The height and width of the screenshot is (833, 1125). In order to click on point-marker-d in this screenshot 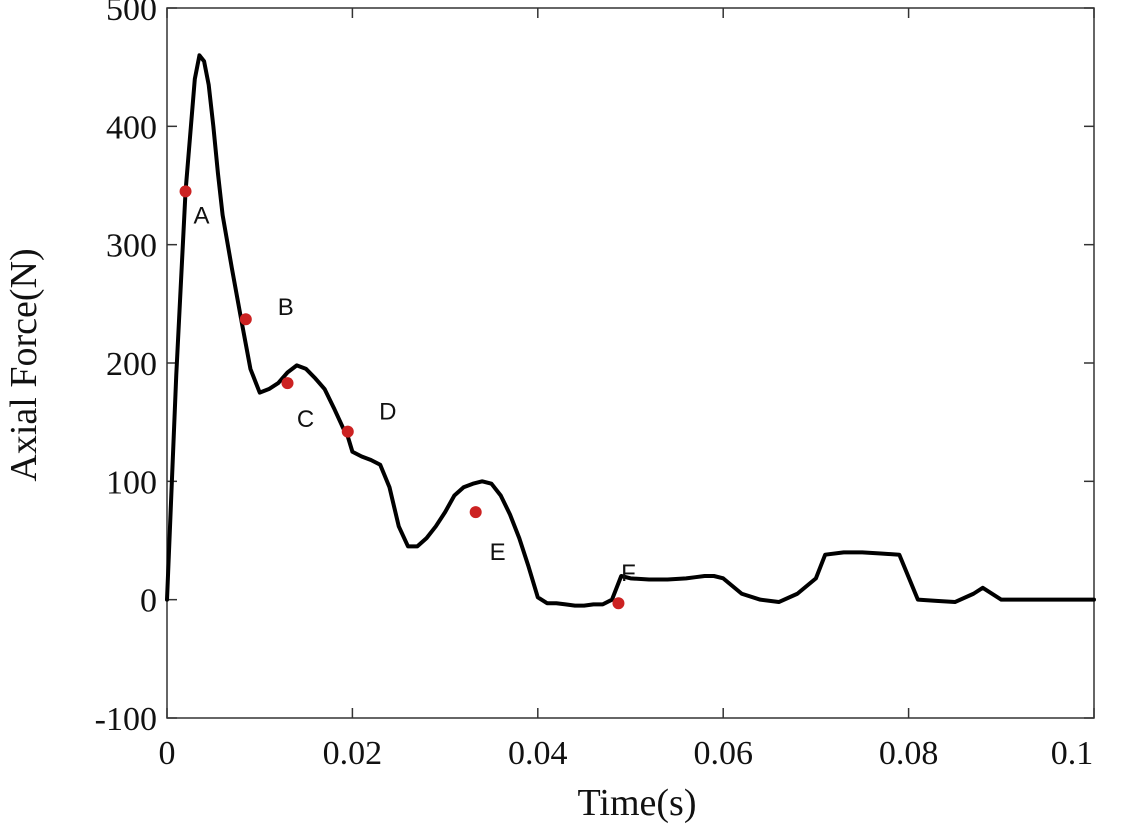, I will do `click(347, 431)`.